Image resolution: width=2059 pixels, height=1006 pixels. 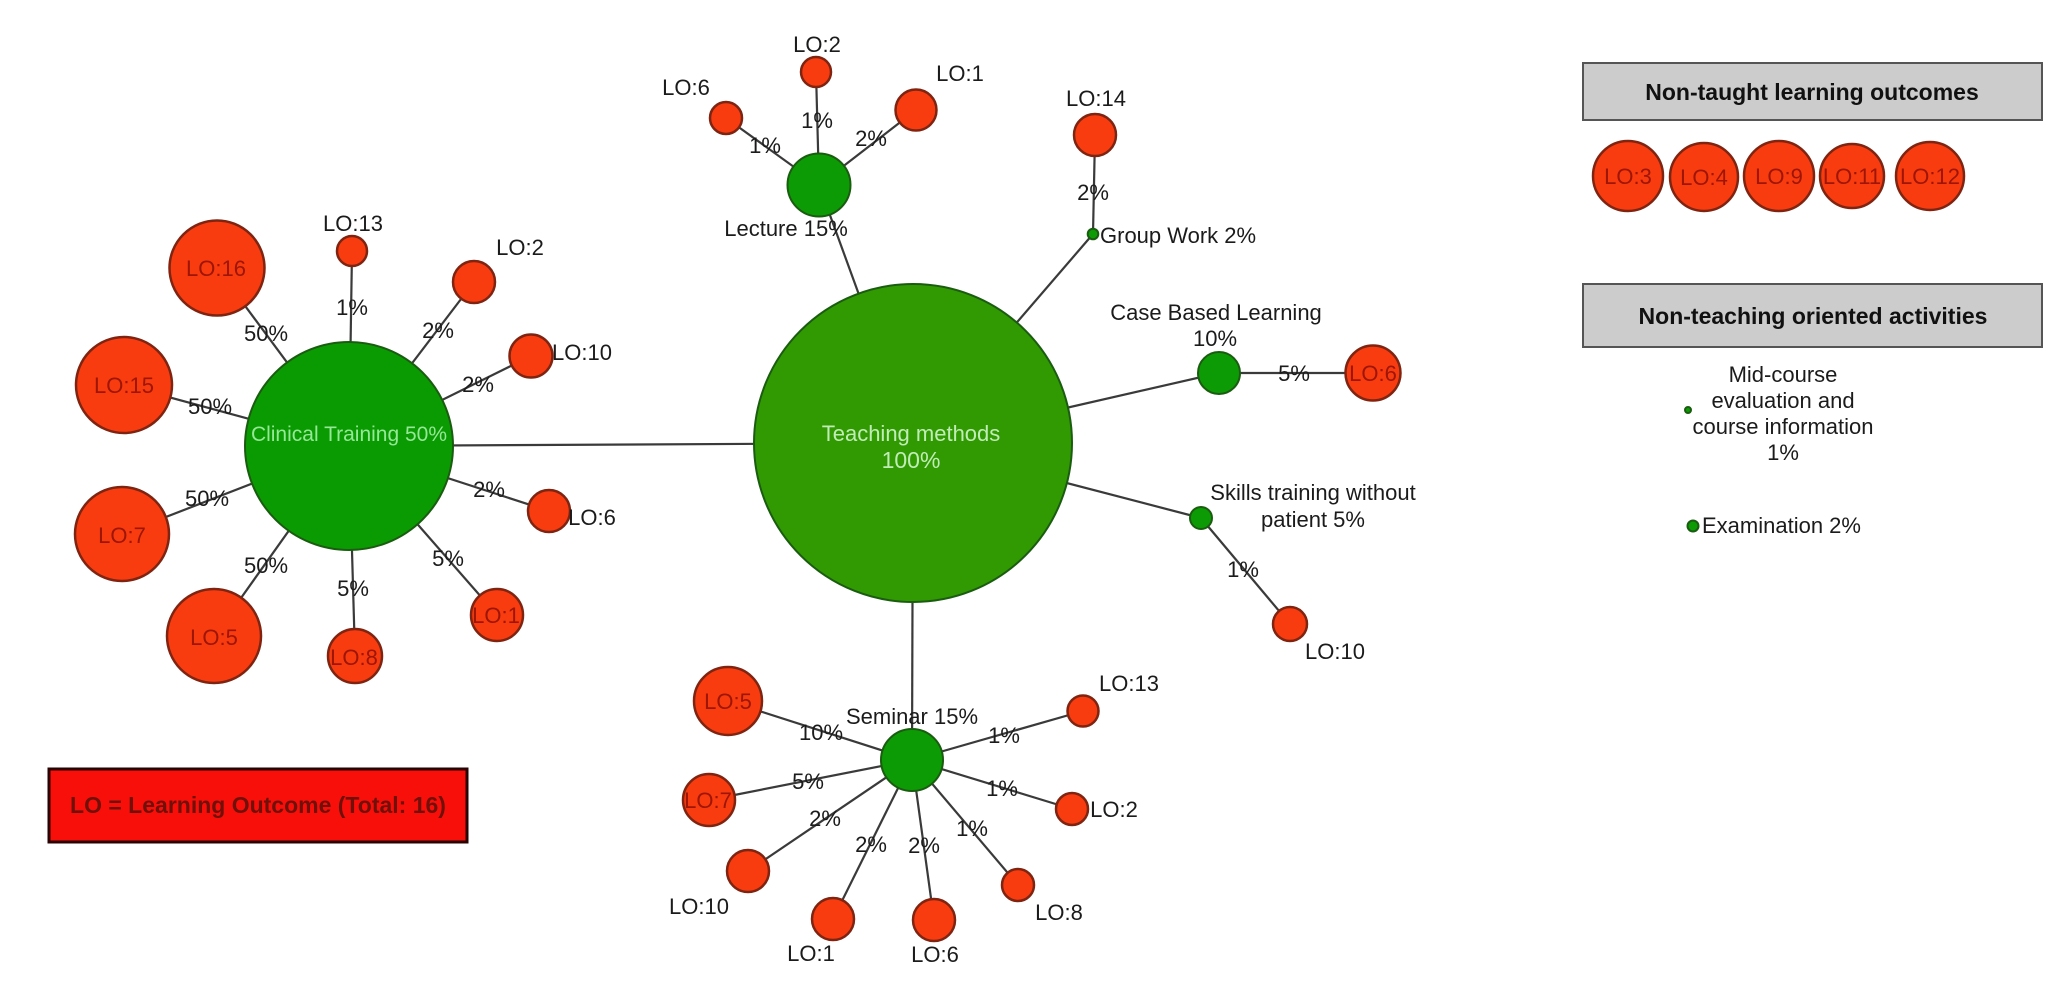 I want to click on svg-text: course information, so click(x=1783, y=426).